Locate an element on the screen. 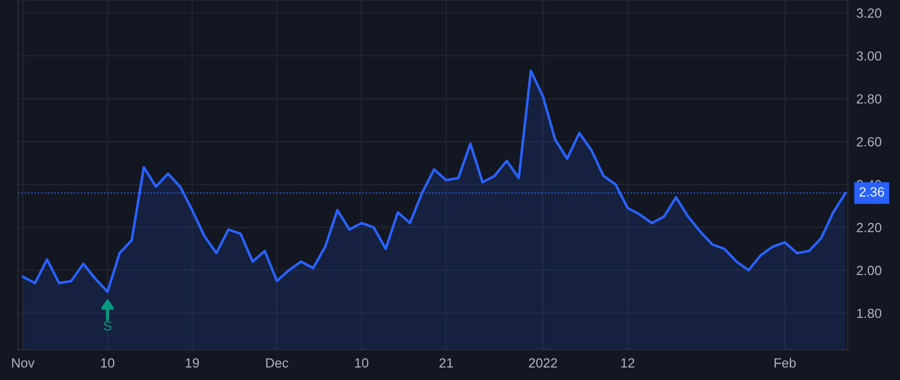 Image resolution: width=900 pixels, height=380 pixels. annotation: S is located at coordinates (108, 326).